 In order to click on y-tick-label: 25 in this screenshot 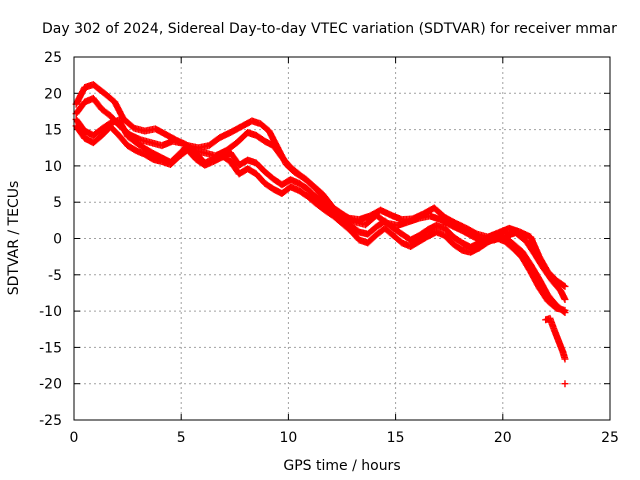, I will do `click(53, 58)`.